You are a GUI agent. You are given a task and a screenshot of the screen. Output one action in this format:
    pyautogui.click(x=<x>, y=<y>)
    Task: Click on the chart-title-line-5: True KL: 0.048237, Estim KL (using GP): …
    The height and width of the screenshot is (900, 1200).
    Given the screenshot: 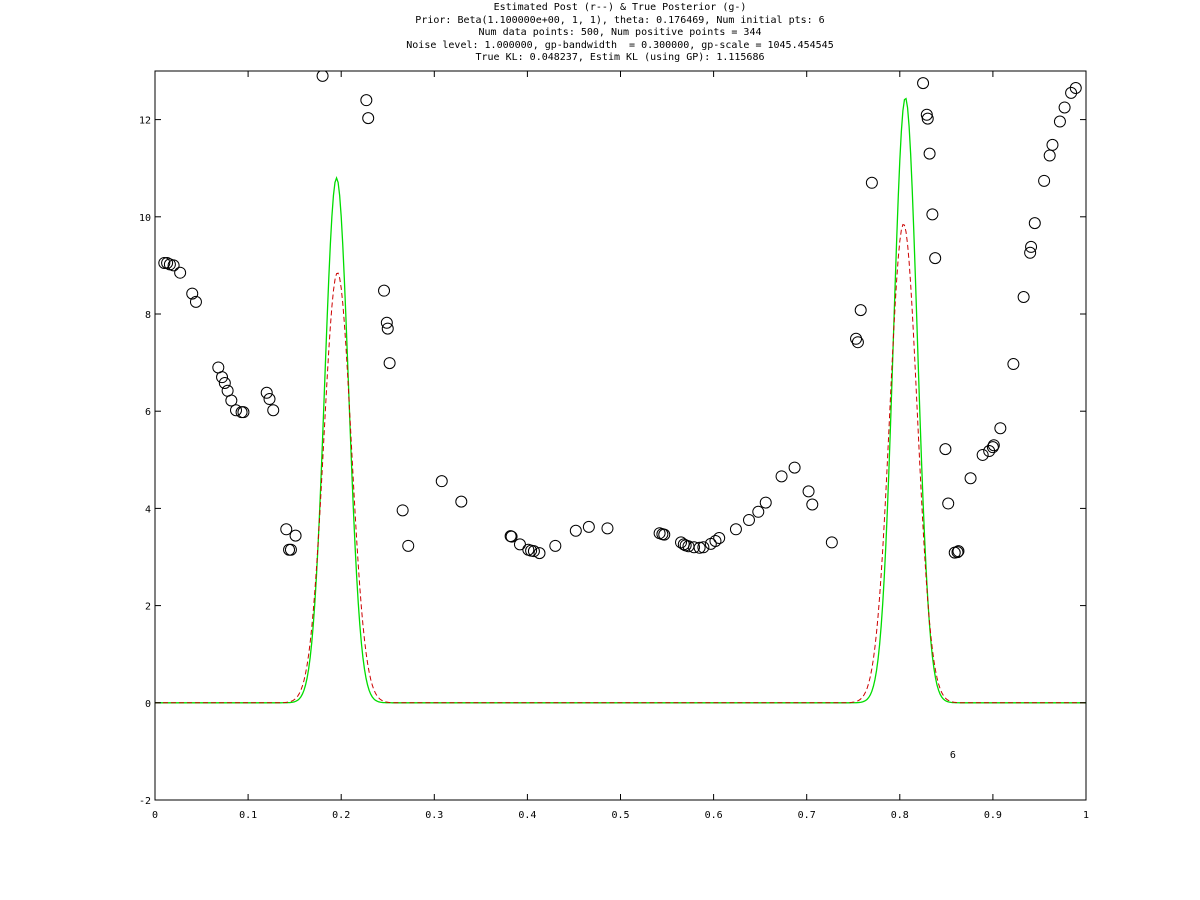 What is the action you would take?
    pyautogui.click(x=620, y=58)
    